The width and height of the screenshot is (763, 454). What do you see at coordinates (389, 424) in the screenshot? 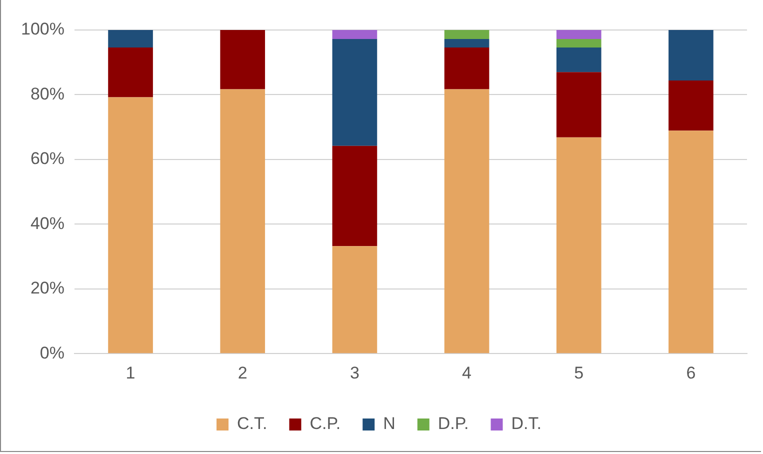
I see `legend-label: N` at bounding box center [389, 424].